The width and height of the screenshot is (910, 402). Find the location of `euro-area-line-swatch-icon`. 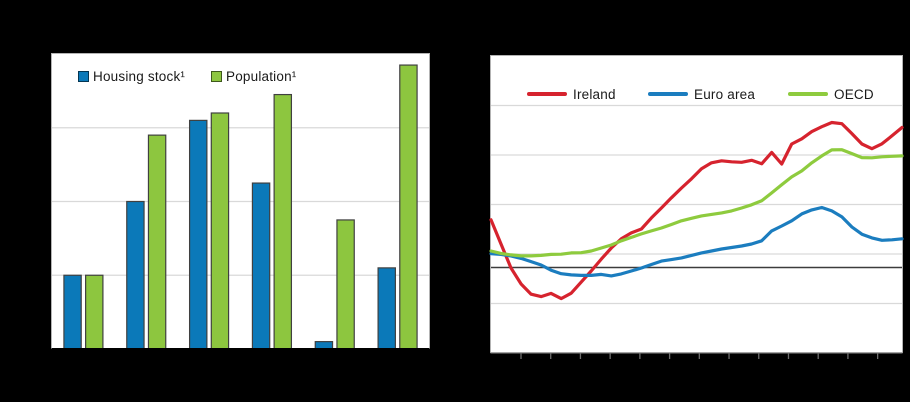

euro-area-line-swatch-icon is located at coordinates (668, 94).